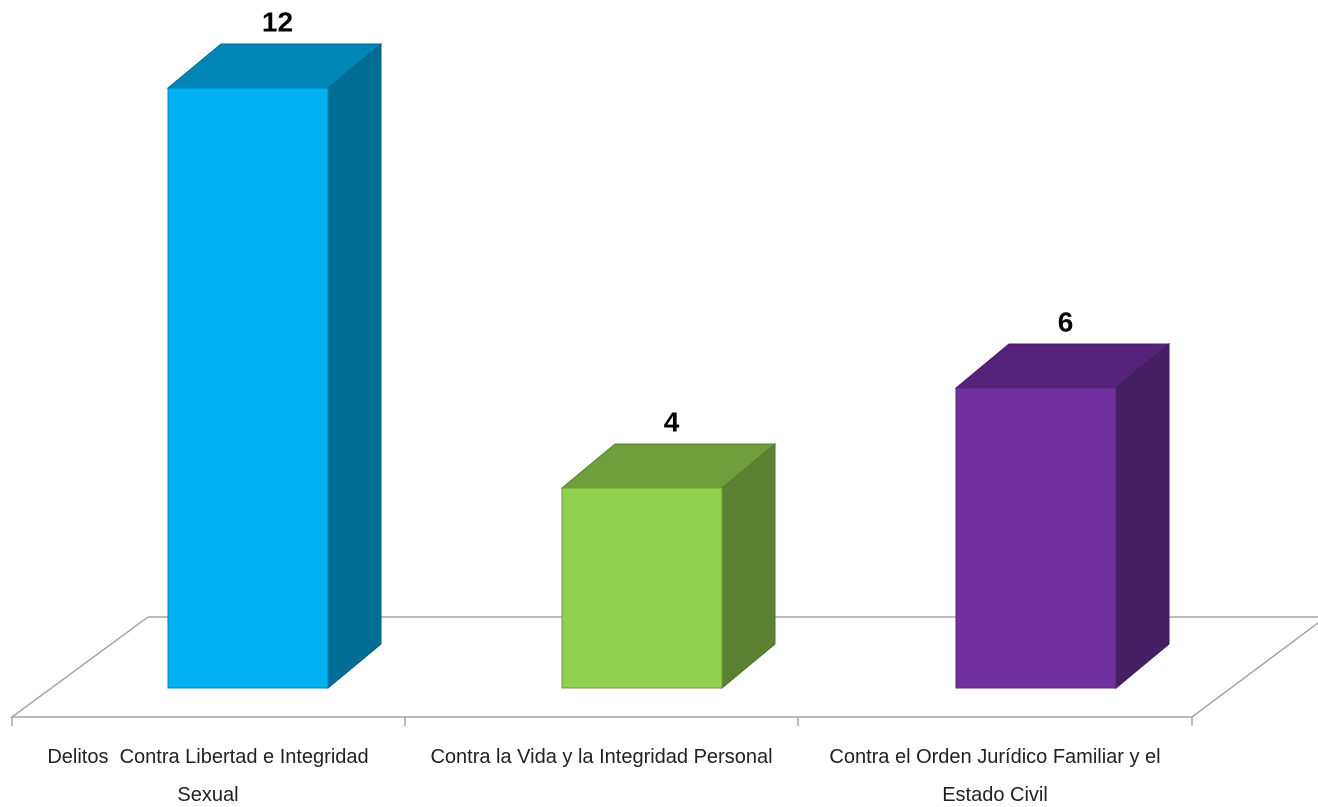 This screenshot has width=1318, height=807. What do you see at coordinates (672, 421) in the screenshot?
I see `value-label: 4` at bounding box center [672, 421].